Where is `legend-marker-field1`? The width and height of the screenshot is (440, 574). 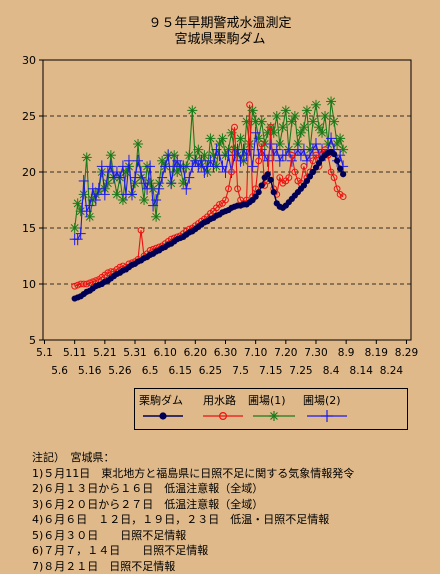
legend-marker-field1 is located at coordinates (274, 416).